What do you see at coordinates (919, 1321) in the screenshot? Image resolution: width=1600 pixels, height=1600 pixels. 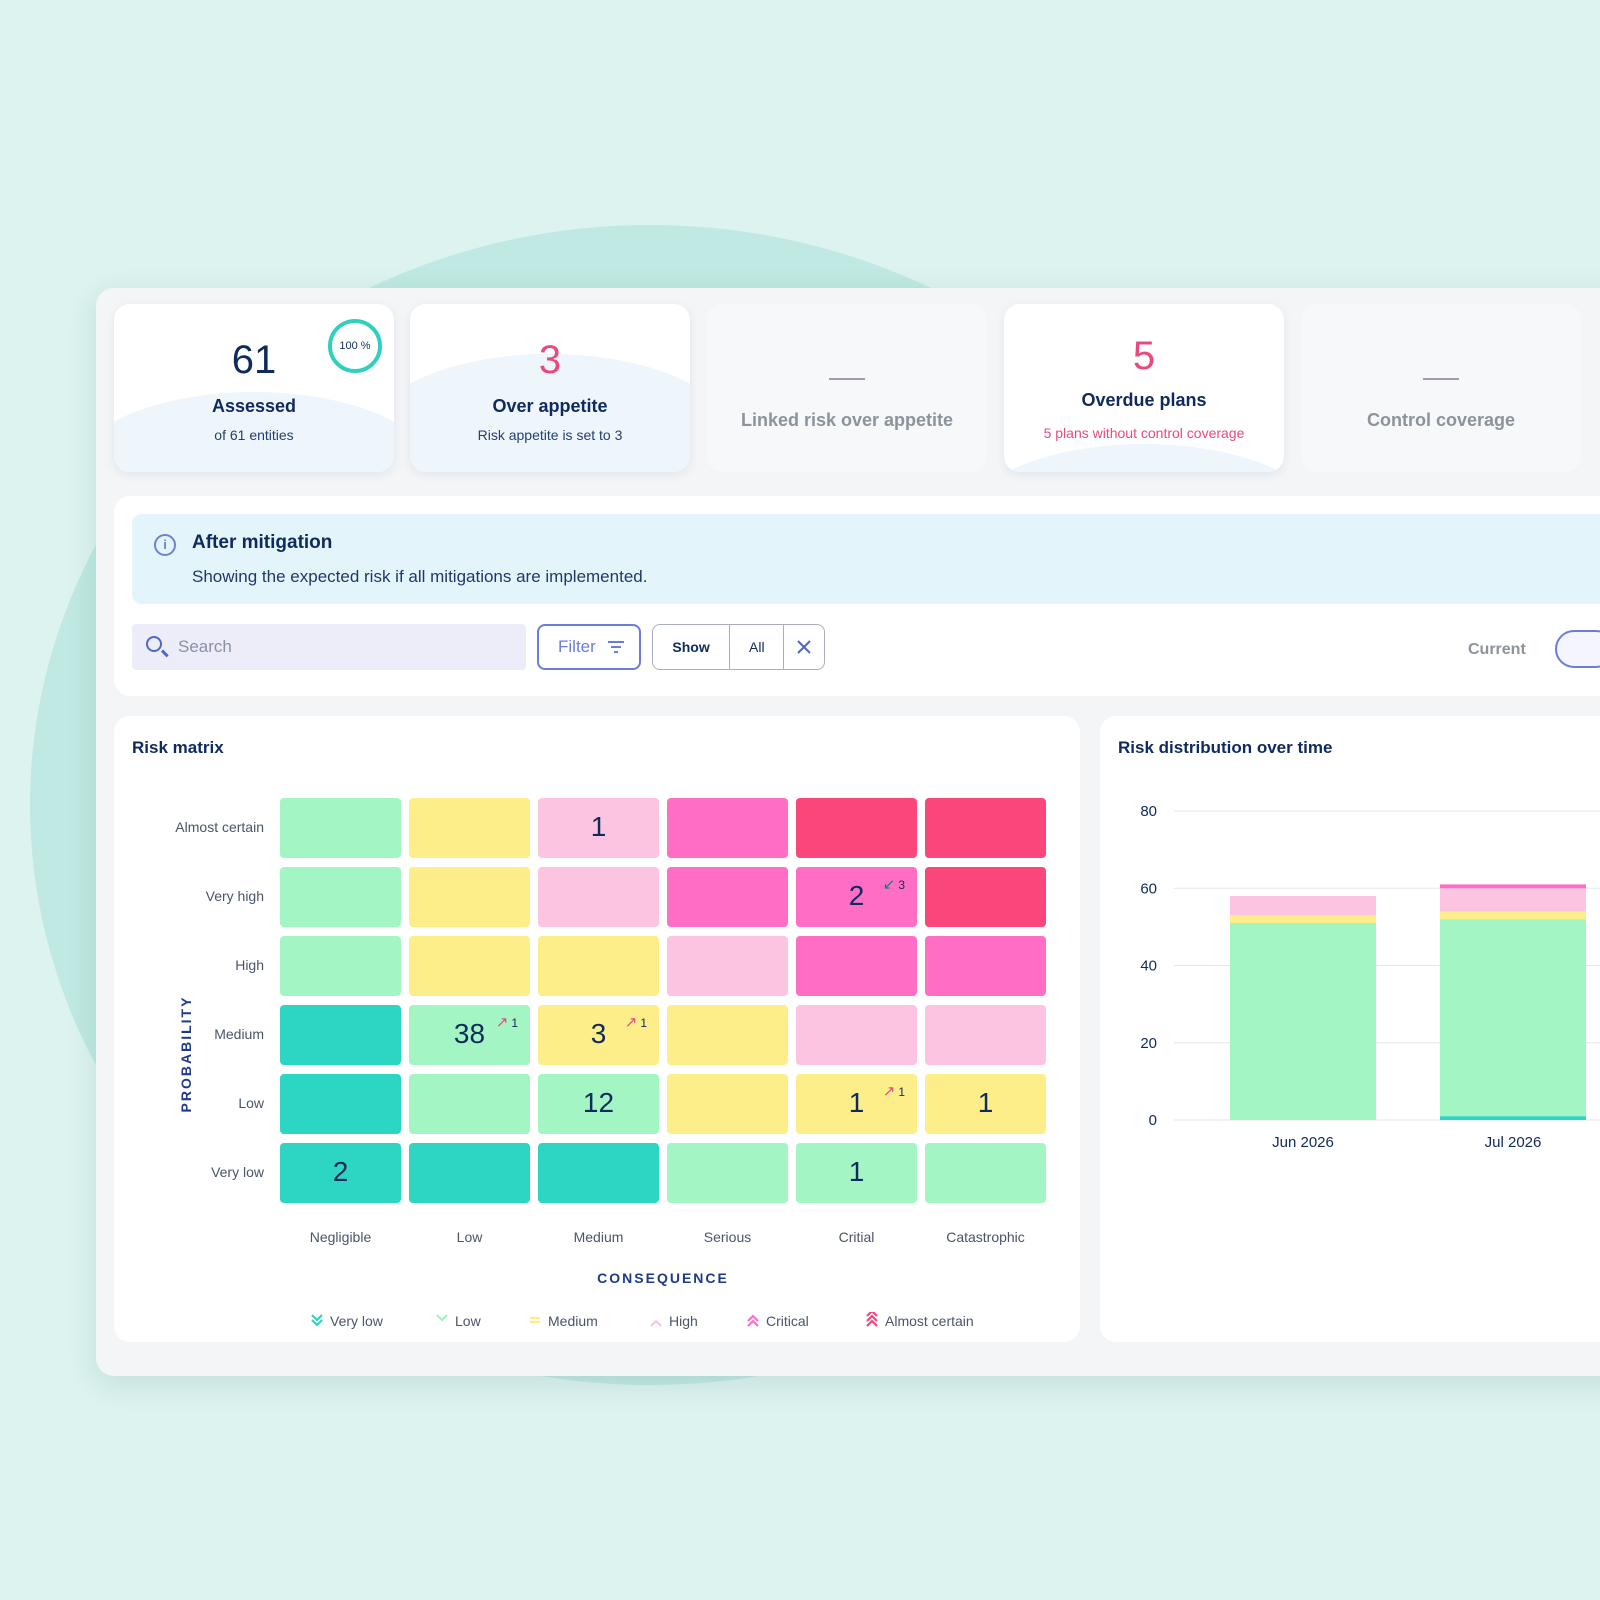 I see `legend-item: Almost certain` at bounding box center [919, 1321].